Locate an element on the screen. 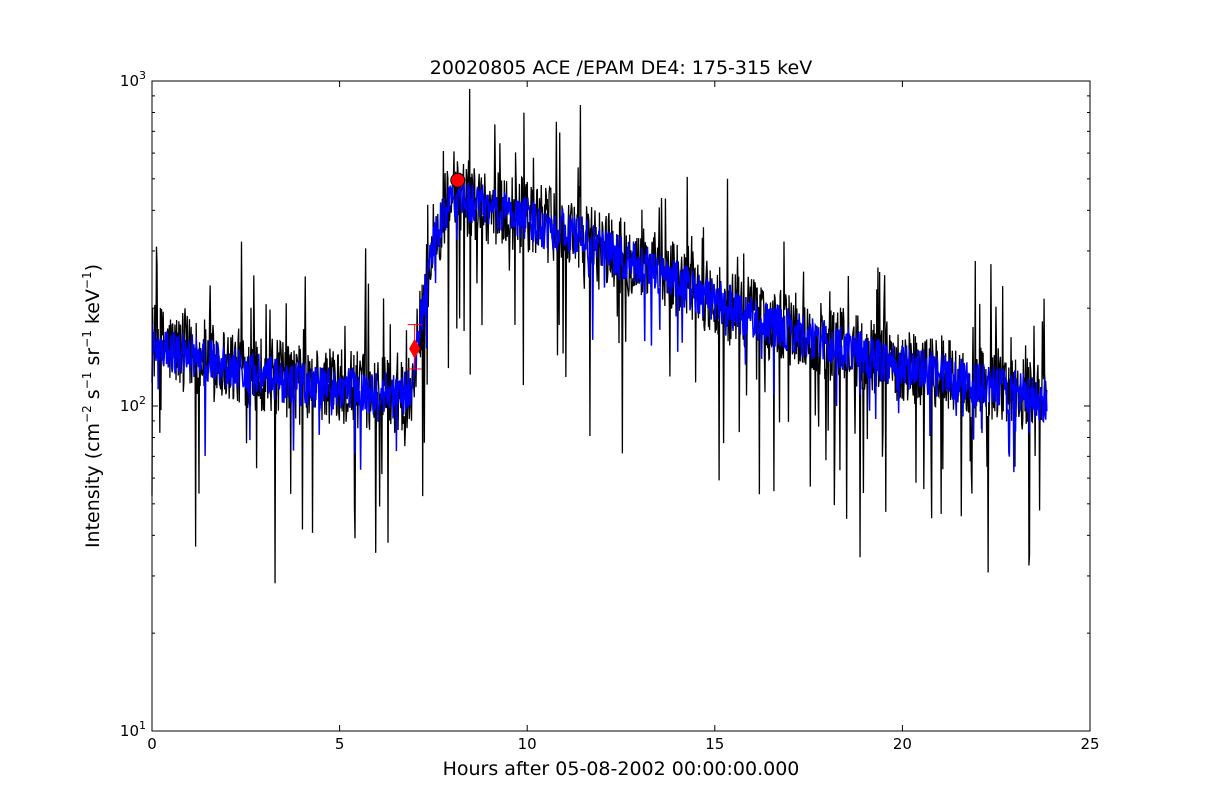 This screenshot has height=812, width=1212. marker-layer is located at coordinates (436, 271).